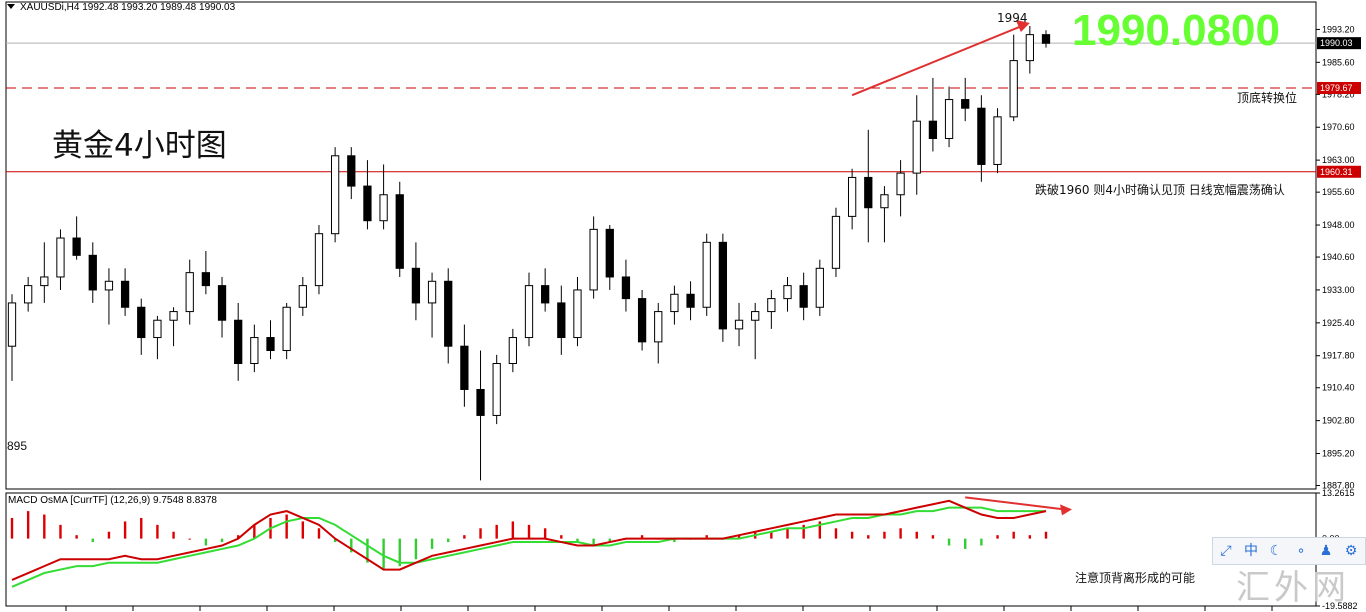 Image resolution: width=1366 pixels, height=612 pixels. What do you see at coordinates (1338, 62) in the screenshot?
I see `price-axis-label: 1985.60` at bounding box center [1338, 62].